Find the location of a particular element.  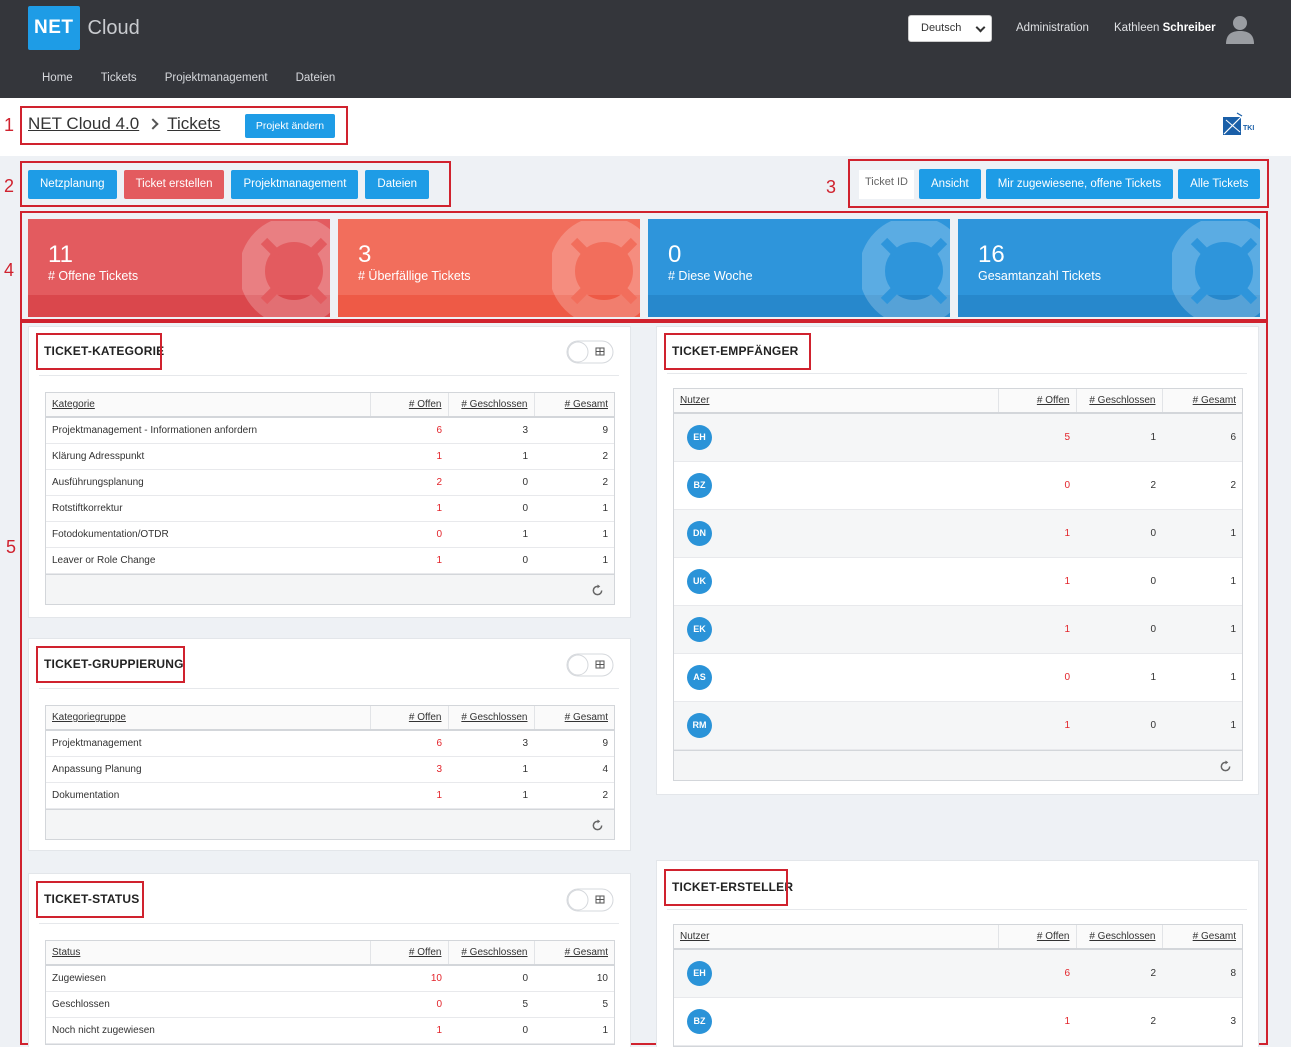

administration-link: Administration is located at coordinates (1052, 28).